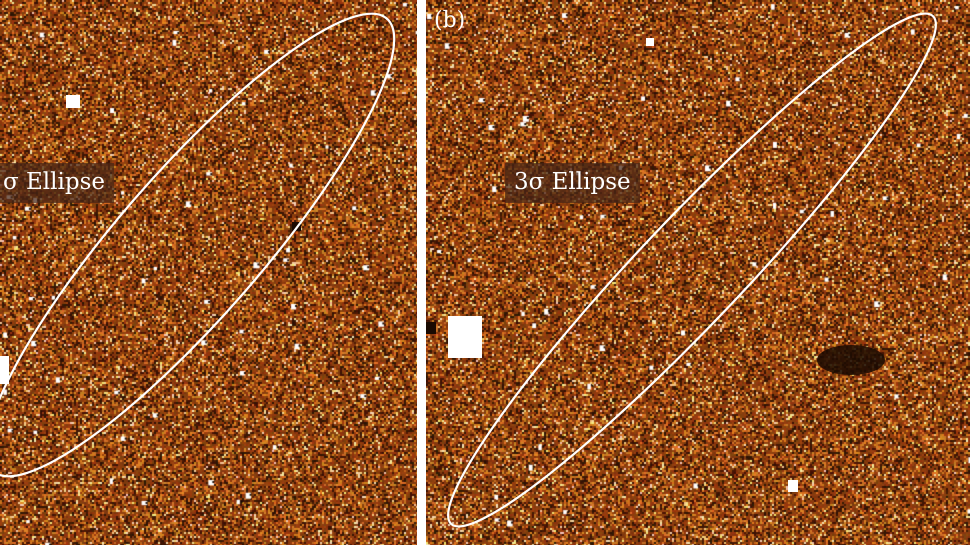 The width and height of the screenshot is (970, 545). What do you see at coordinates (851, 360) in the screenshot?
I see `dark-patch` at bounding box center [851, 360].